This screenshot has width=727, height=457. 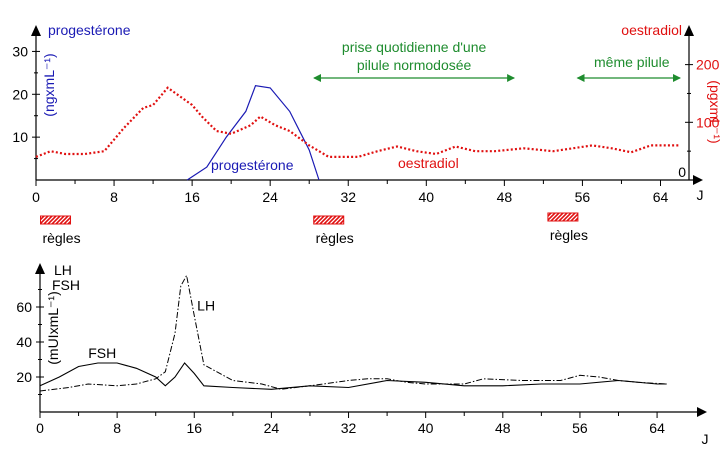 What do you see at coordinates (661, 197) in the screenshot?
I see `top-x-tick-label: 64` at bounding box center [661, 197].